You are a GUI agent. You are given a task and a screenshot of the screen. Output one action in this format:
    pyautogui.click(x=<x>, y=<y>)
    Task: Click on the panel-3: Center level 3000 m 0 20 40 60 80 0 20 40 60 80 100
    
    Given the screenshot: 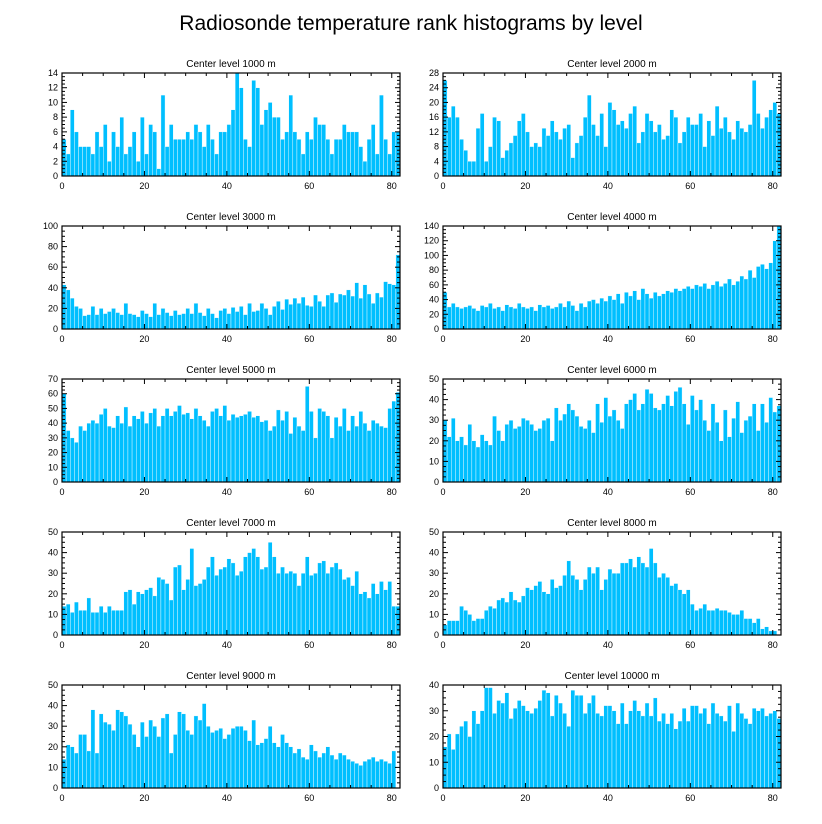 What is the action you would take?
    pyautogui.click(x=222, y=278)
    